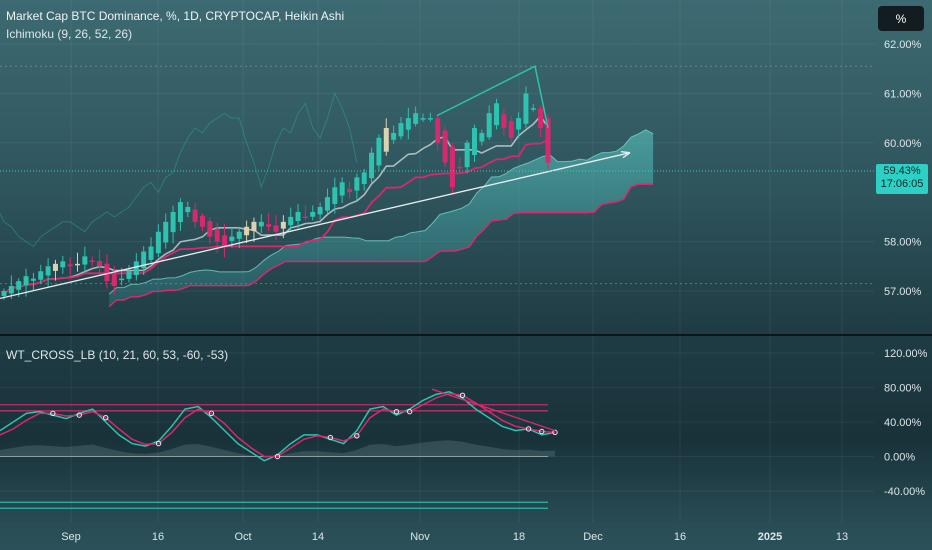 The image size is (932, 550). What do you see at coordinates (278, 425) in the screenshot?
I see `wt2-line` at bounding box center [278, 425].